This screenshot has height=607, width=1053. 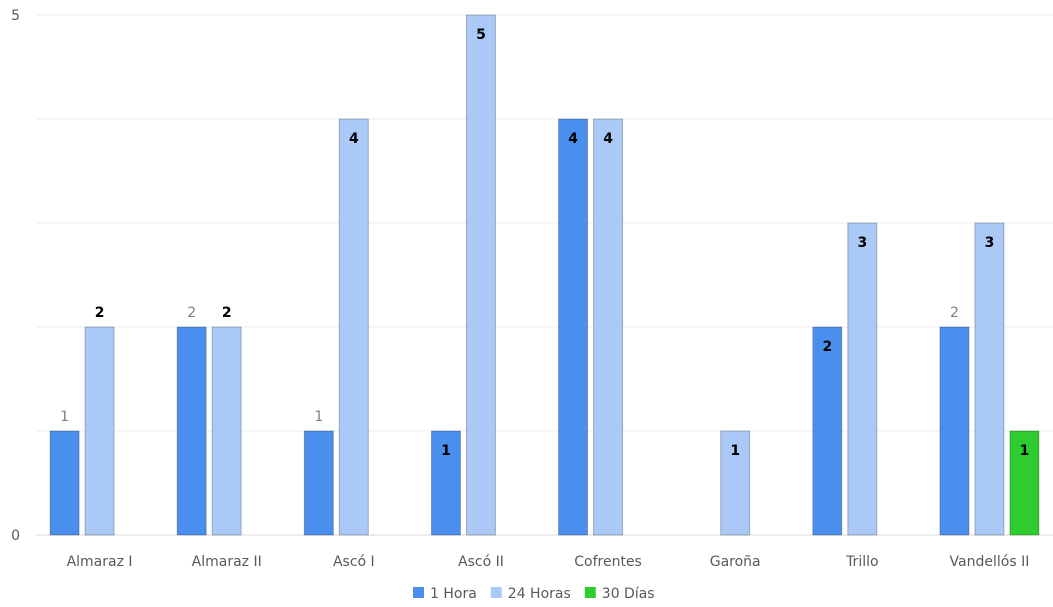 I want to click on data-label: 5, so click(x=481, y=35).